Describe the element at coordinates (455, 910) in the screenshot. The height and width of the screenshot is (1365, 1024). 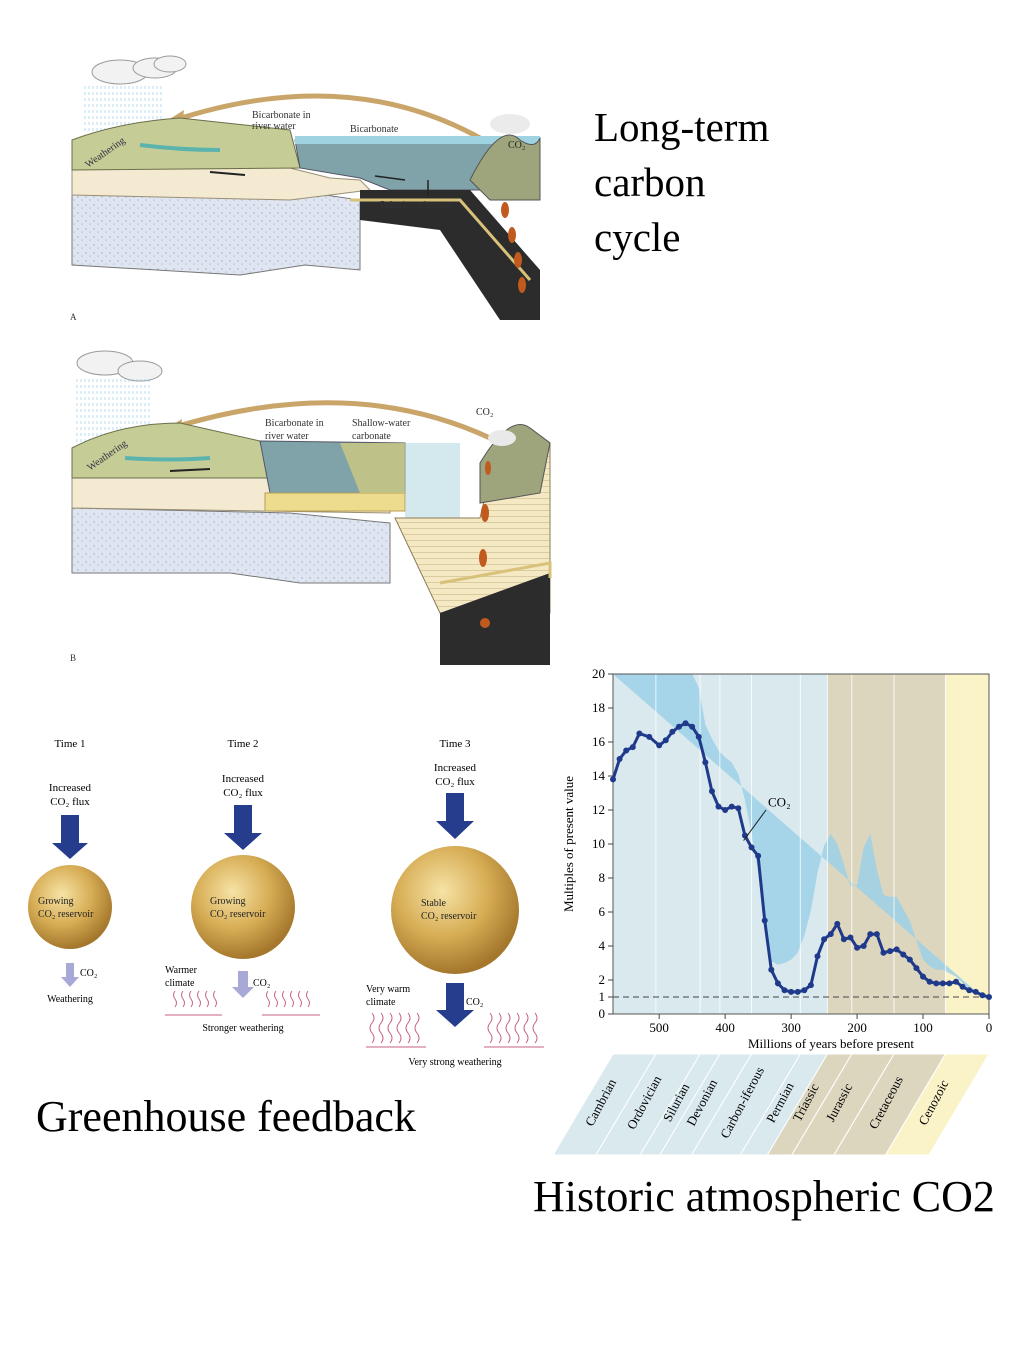
I see `time3-reservoir` at that location.